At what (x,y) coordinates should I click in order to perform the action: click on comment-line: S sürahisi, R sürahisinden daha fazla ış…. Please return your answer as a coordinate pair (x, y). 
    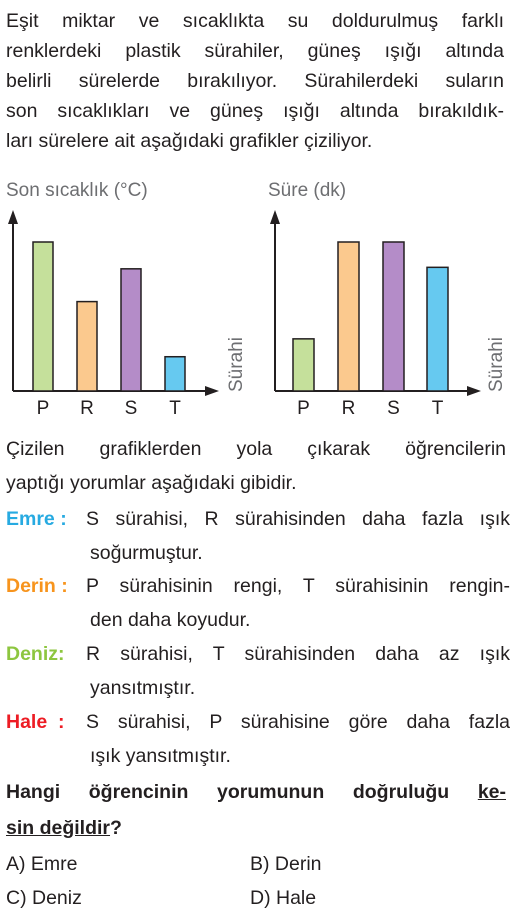
    Looking at the image, I should click on (298, 519).